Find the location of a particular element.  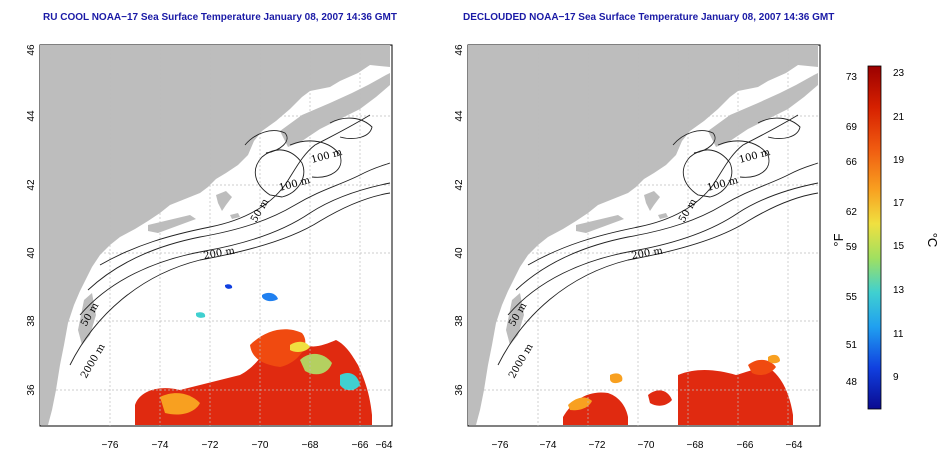

x-tick-right: −70 is located at coordinates (646, 445).